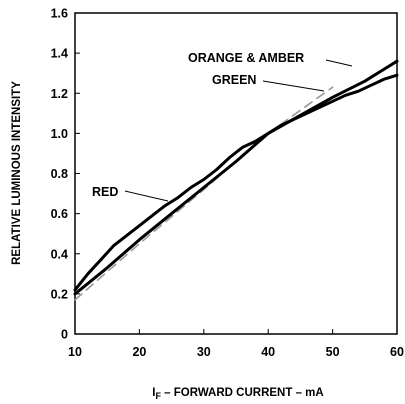  I want to click on y-tick-label: 0.4, so click(59, 254).